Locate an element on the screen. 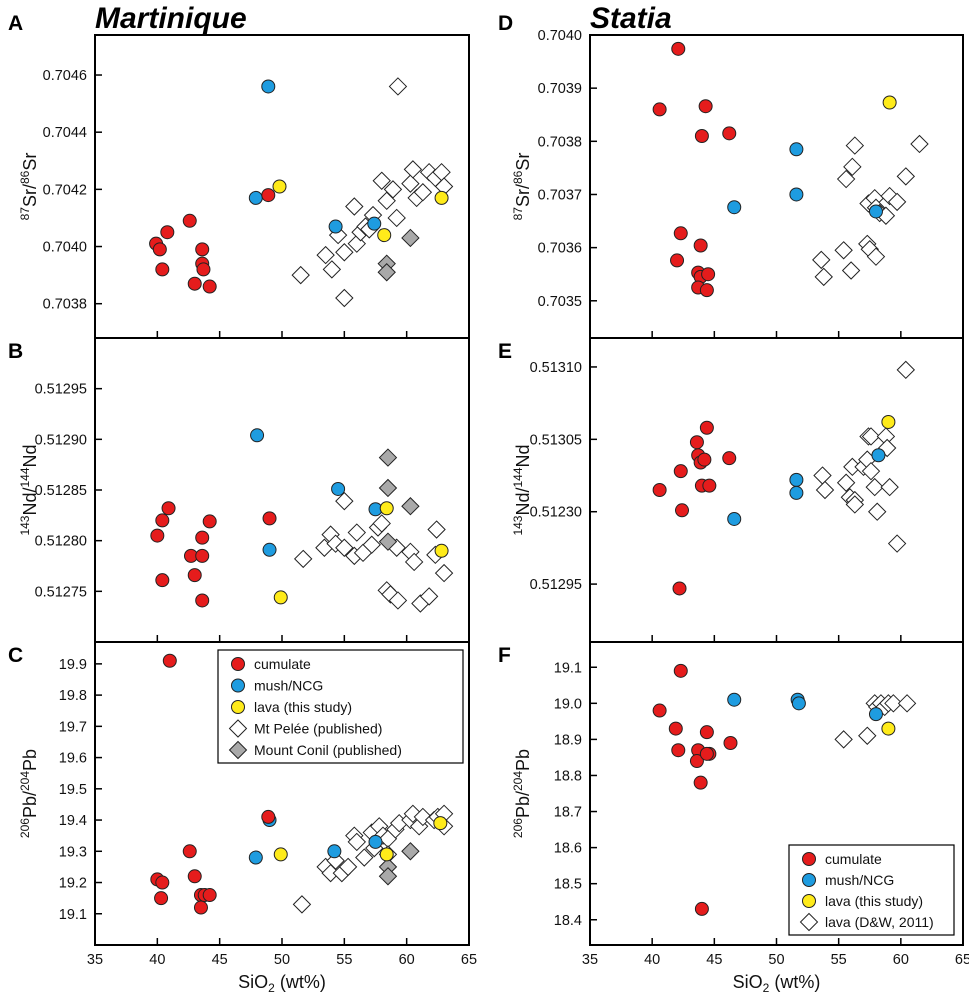 The height and width of the screenshot is (998, 969). x-tick-label: 60 is located at coordinates (901, 960).